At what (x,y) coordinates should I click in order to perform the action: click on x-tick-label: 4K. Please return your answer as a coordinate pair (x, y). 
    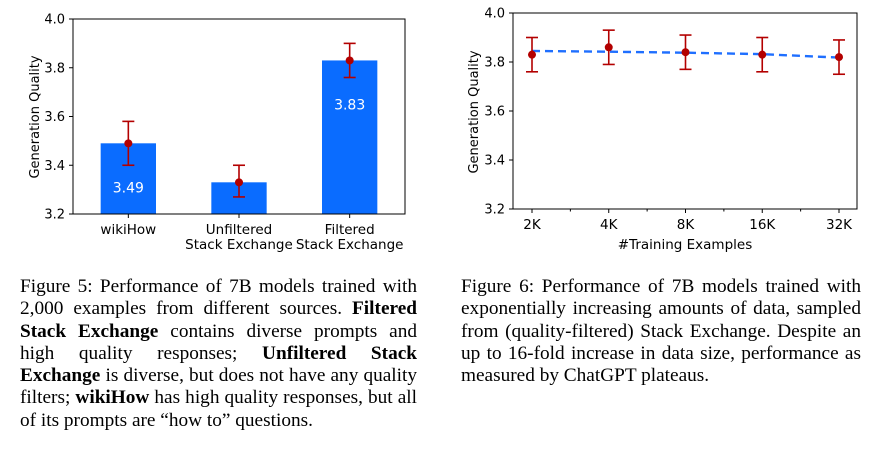
    Looking at the image, I should click on (609, 225).